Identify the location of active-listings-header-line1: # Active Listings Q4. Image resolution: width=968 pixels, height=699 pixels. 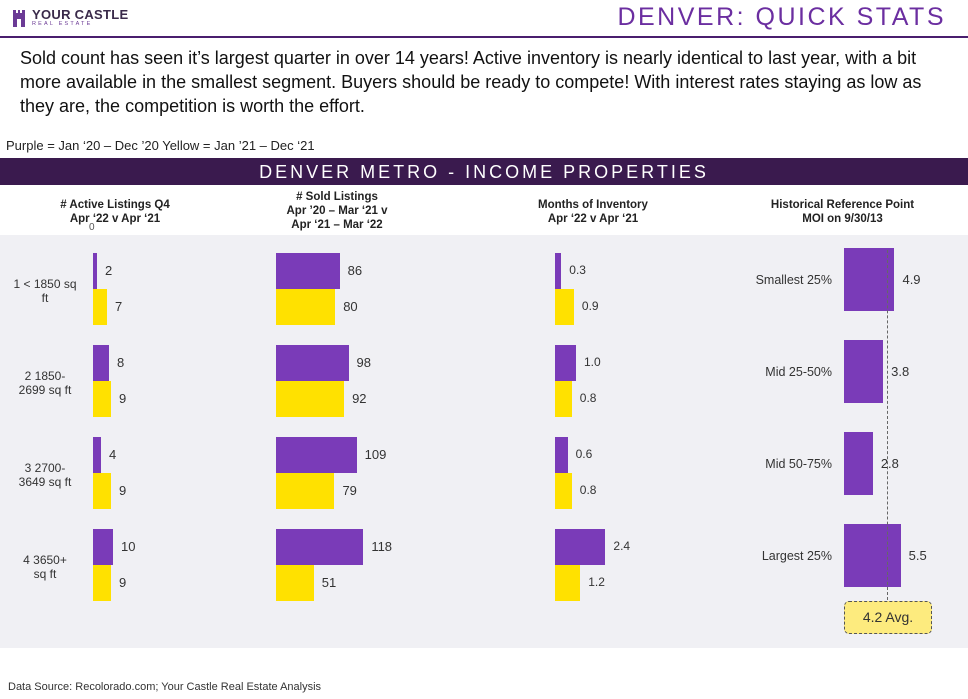
(115, 205).